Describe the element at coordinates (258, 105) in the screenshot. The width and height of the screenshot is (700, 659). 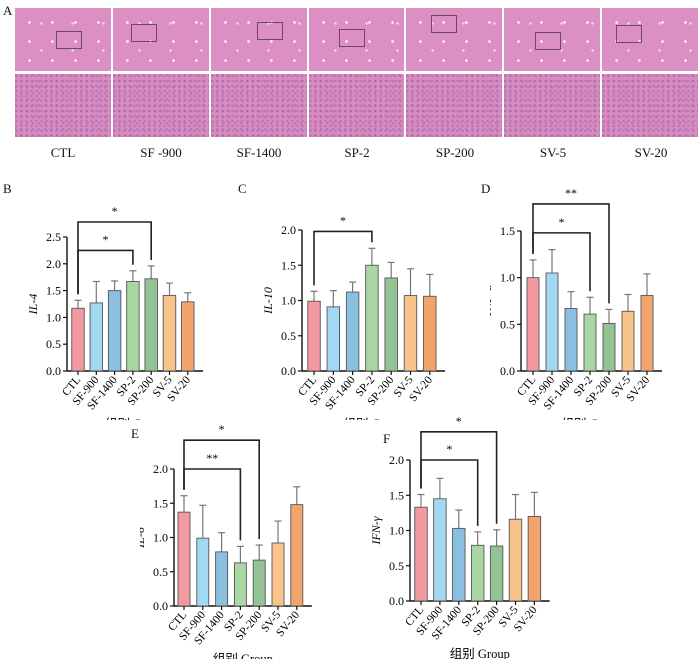
I see `histology-image-sf1400-high` at that location.